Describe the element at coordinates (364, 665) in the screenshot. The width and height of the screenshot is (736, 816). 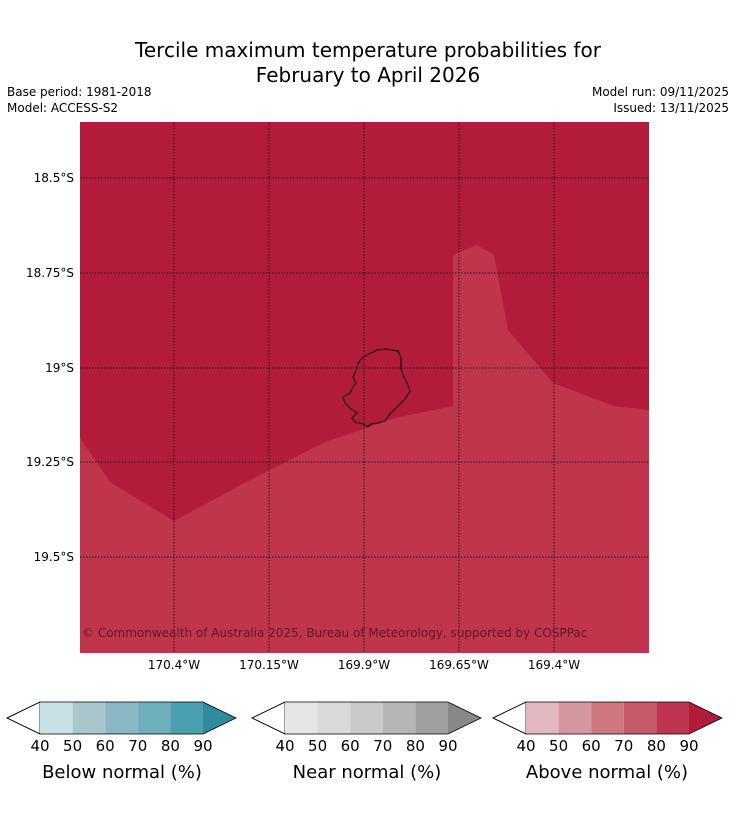
I see `lon-label: 169.9°W` at that location.